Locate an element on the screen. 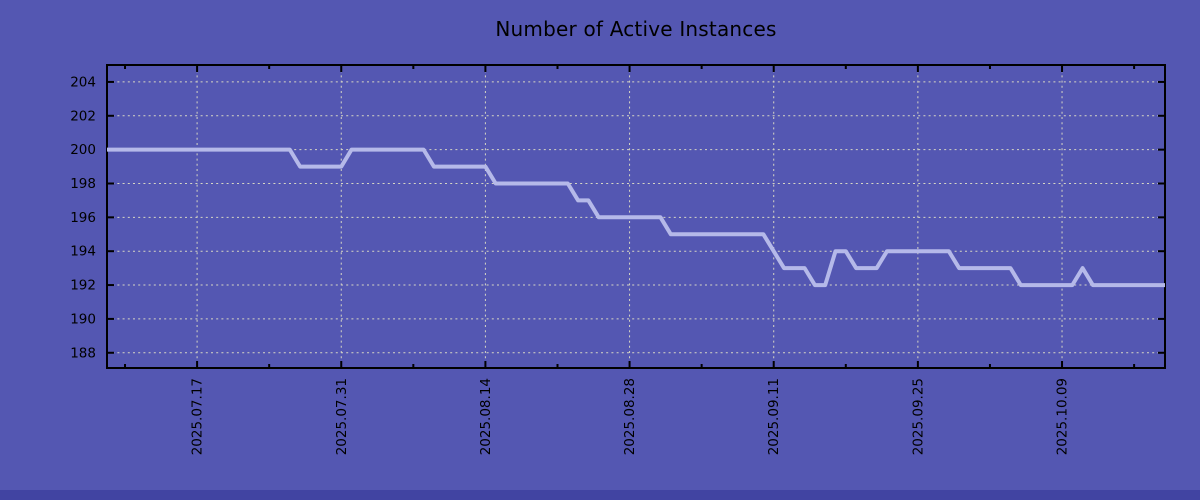  y-tick-label: 194 is located at coordinates (83, 252).